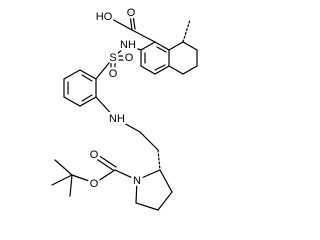 The image size is (320, 240). What do you see at coordinates (112, 58) in the screenshot?
I see `atom-label: S` at bounding box center [112, 58].